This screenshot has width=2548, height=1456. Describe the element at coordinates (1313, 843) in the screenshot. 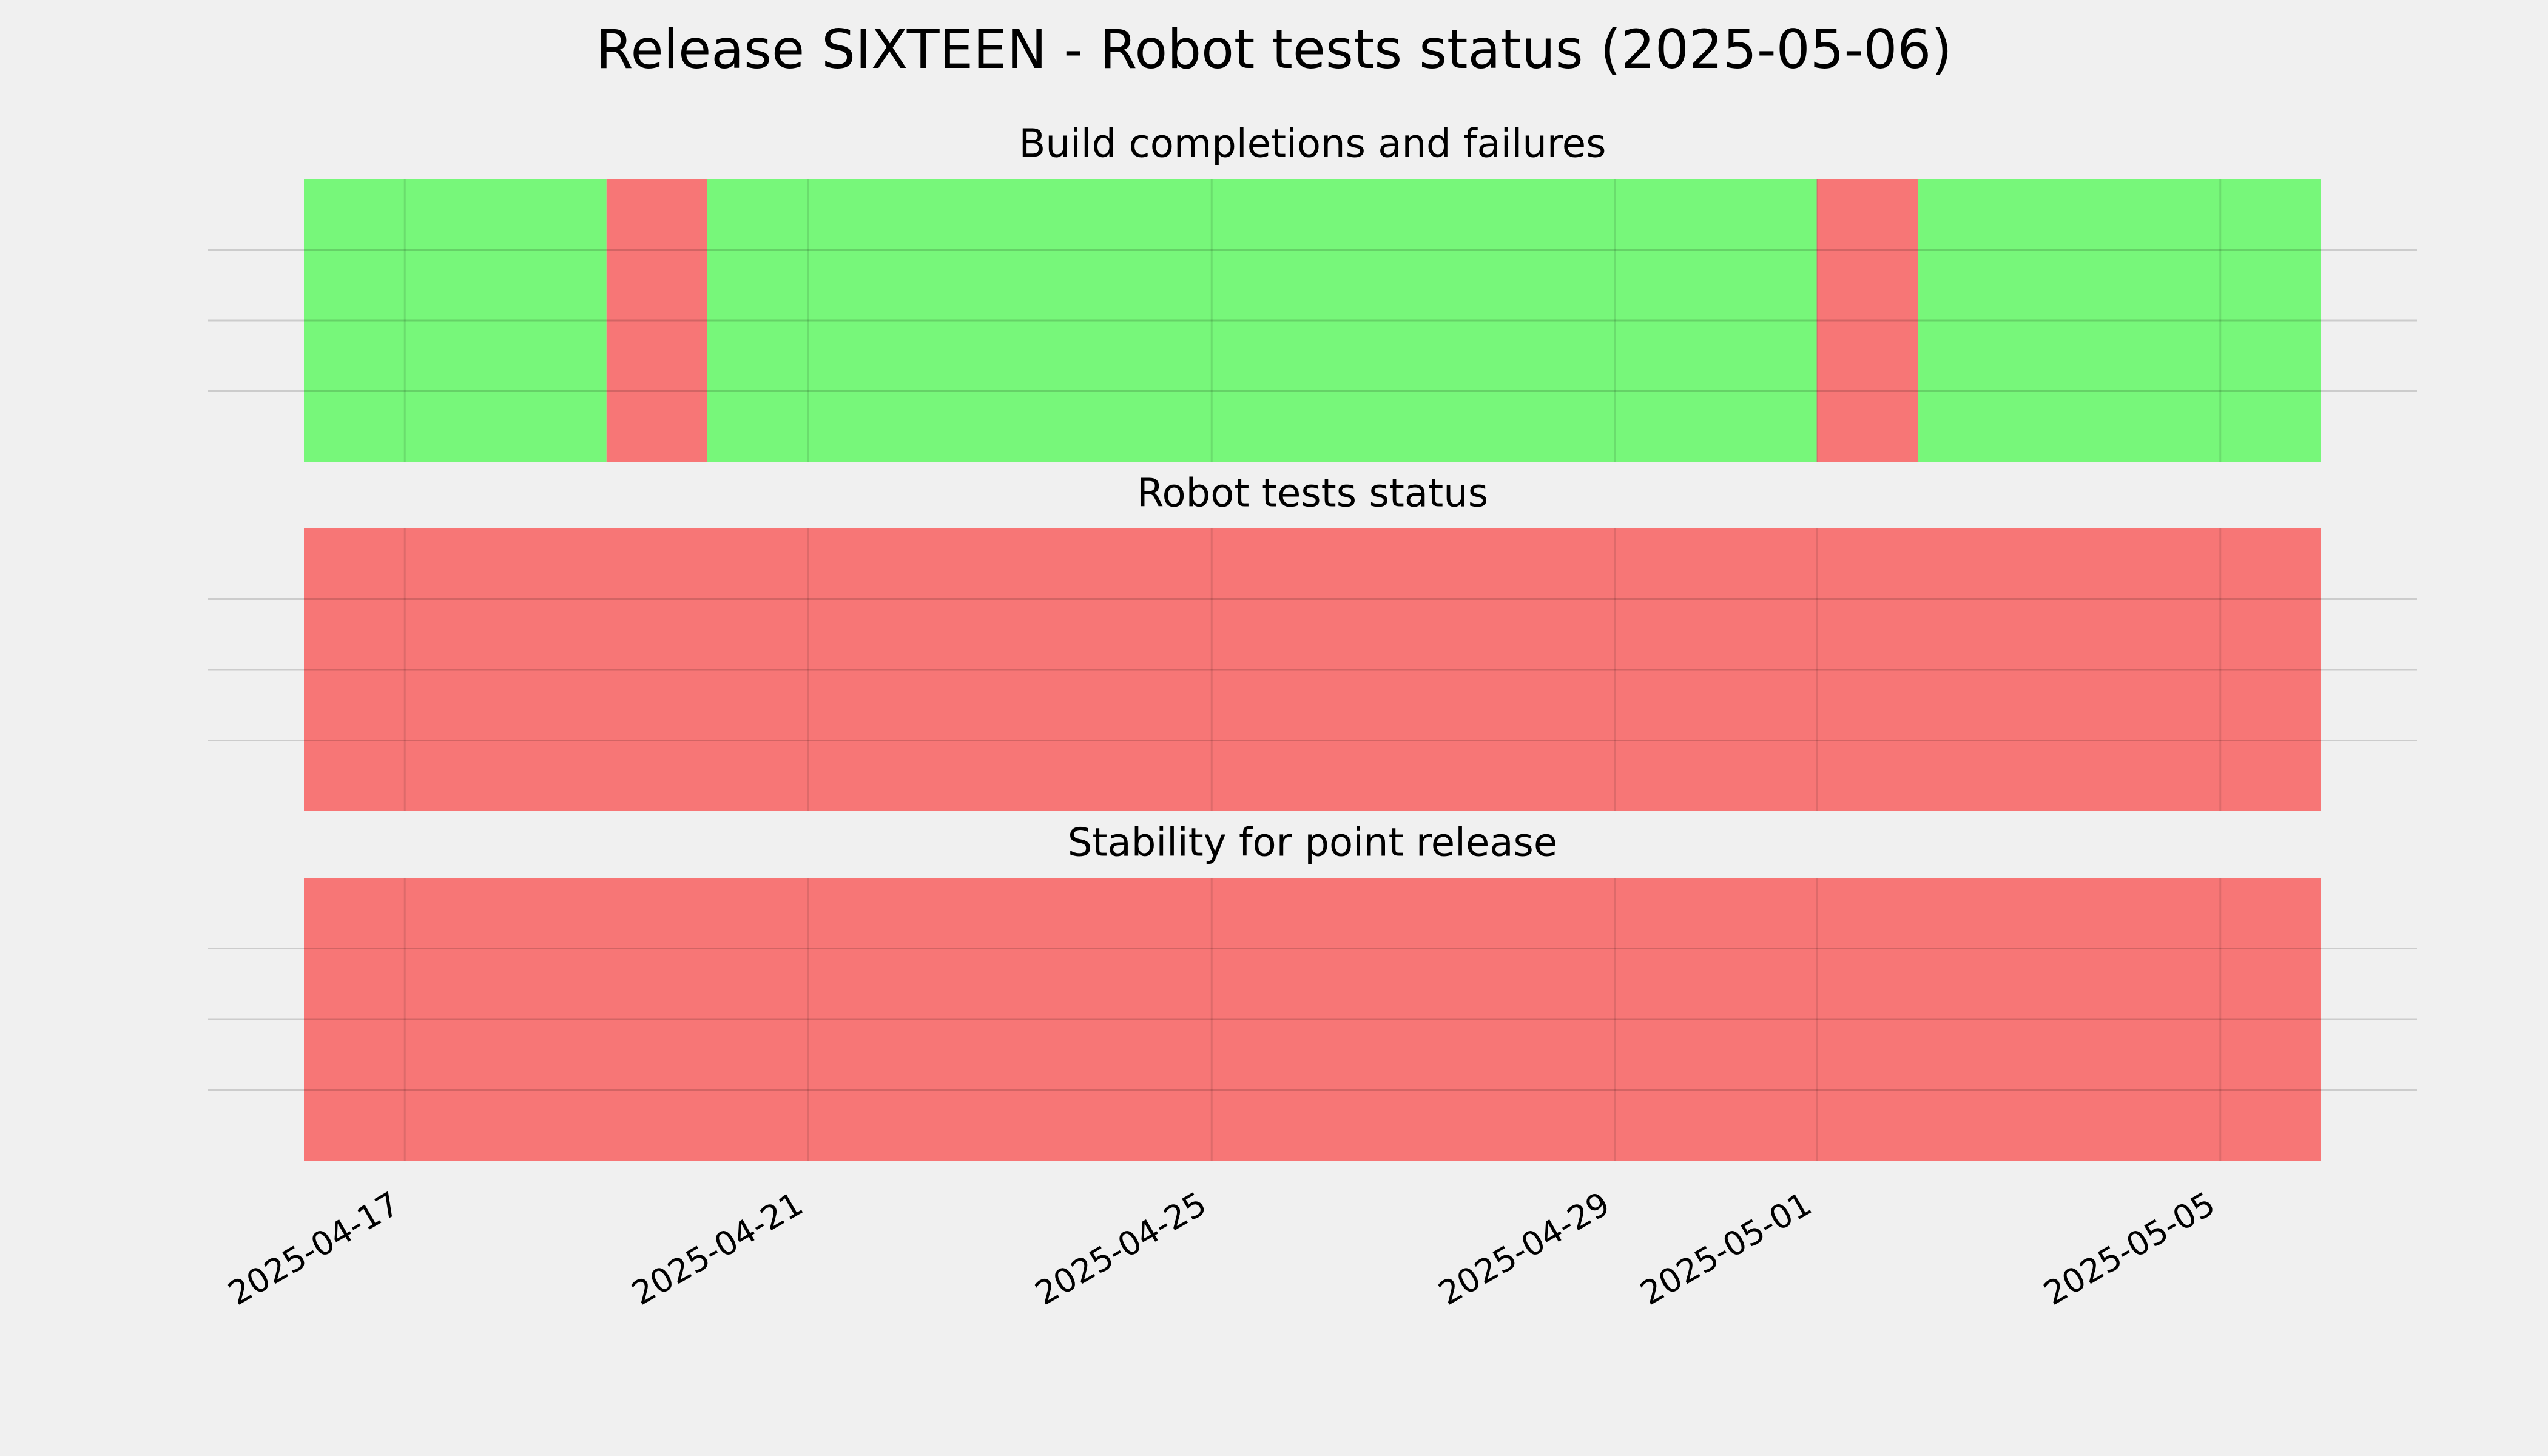

I see `subplot-title: Stability for point release` at that location.